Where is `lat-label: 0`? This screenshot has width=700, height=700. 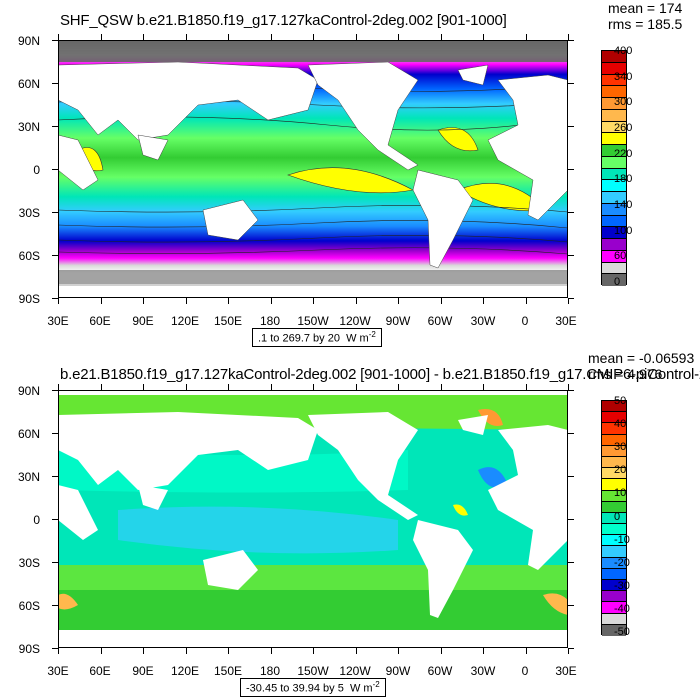
lat-label: 0 is located at coordinates (36, 520).